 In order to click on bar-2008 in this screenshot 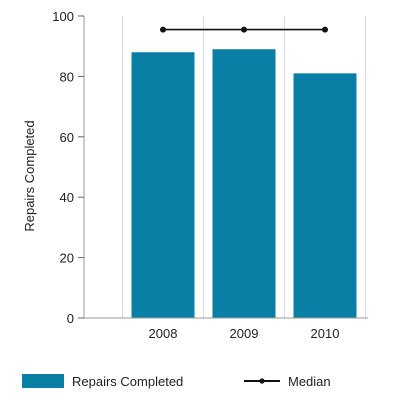, I will do `click(163, 185)`.